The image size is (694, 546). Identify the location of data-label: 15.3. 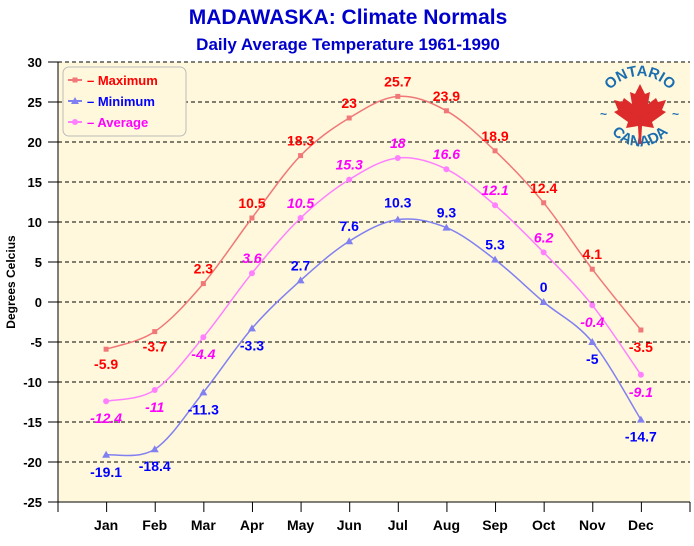
(349, 165).